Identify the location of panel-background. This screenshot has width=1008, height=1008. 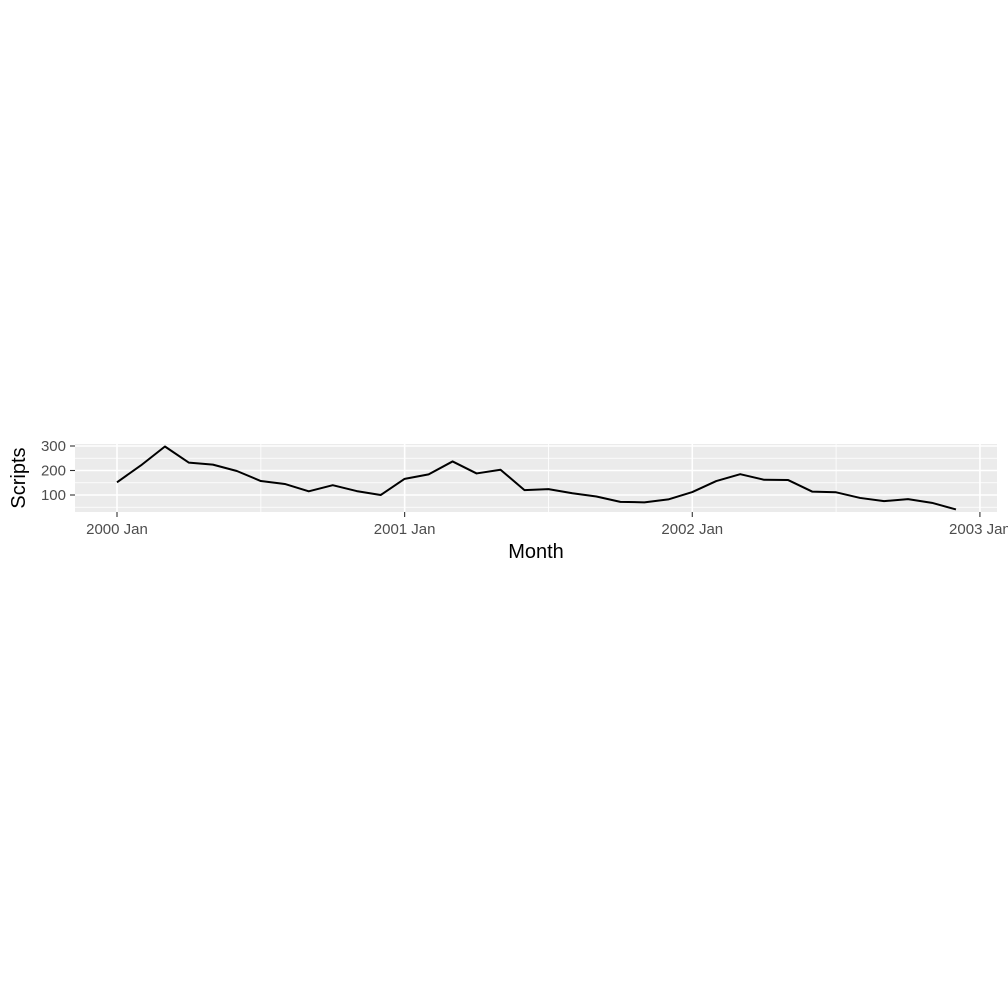
(536, 478).